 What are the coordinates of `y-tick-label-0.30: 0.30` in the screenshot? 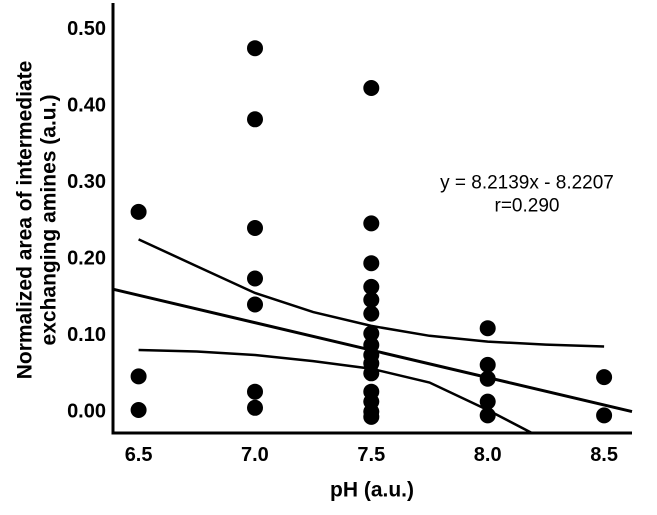 It's located at (86, 182).